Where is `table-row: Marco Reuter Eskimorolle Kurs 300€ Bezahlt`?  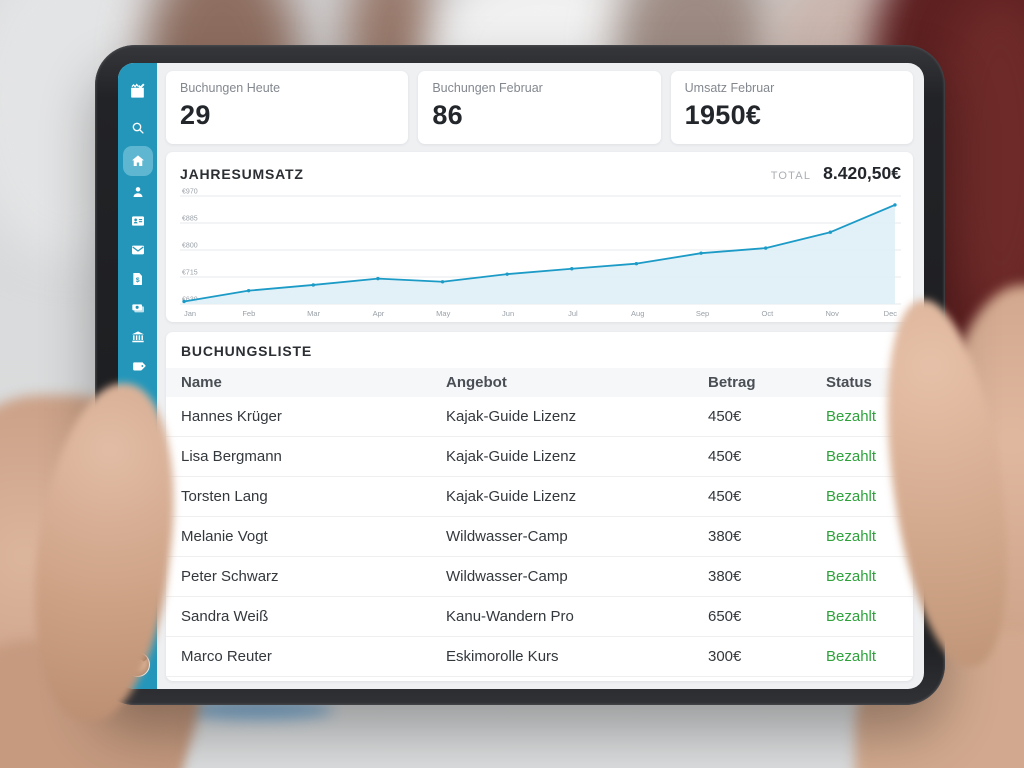
table-row: Marco Reuter Eskimorolle Kurs 300€ Bezahlt is located at coordinates (539, 657).